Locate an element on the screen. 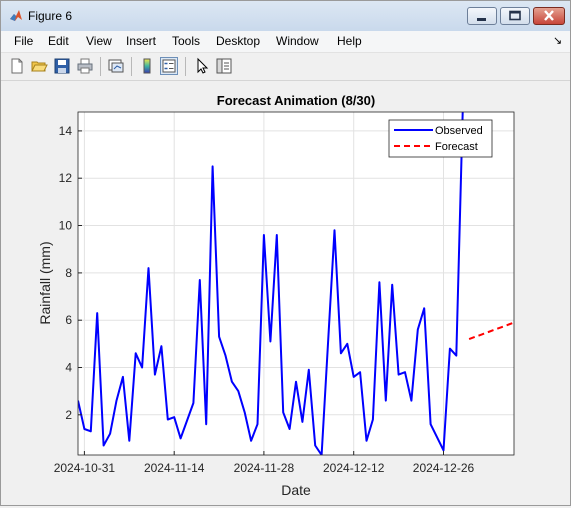  menu-desktop: Desktop is located at coordinates (238, 41).